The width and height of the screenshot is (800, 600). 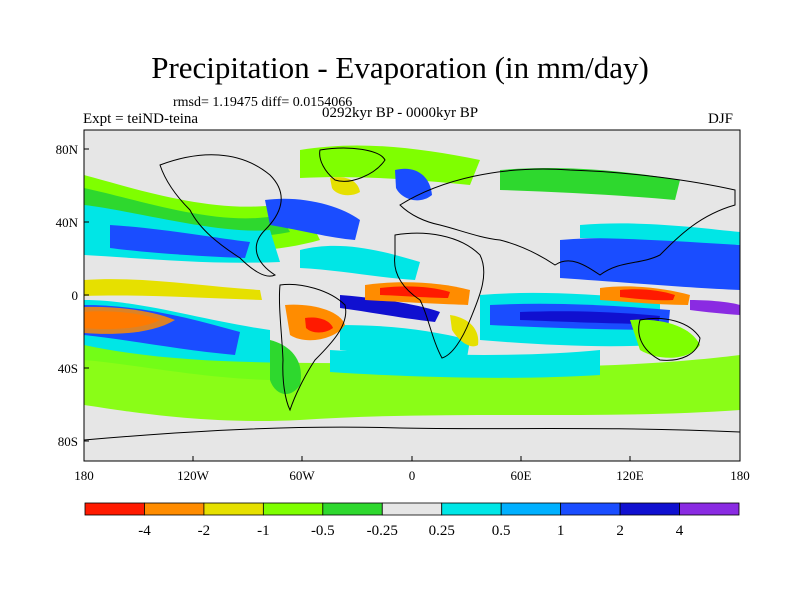 What do you see at coordinates (67, 149) in the screenshot?
I see `y-label-80n: 80N` at bounding box center [67, 149].